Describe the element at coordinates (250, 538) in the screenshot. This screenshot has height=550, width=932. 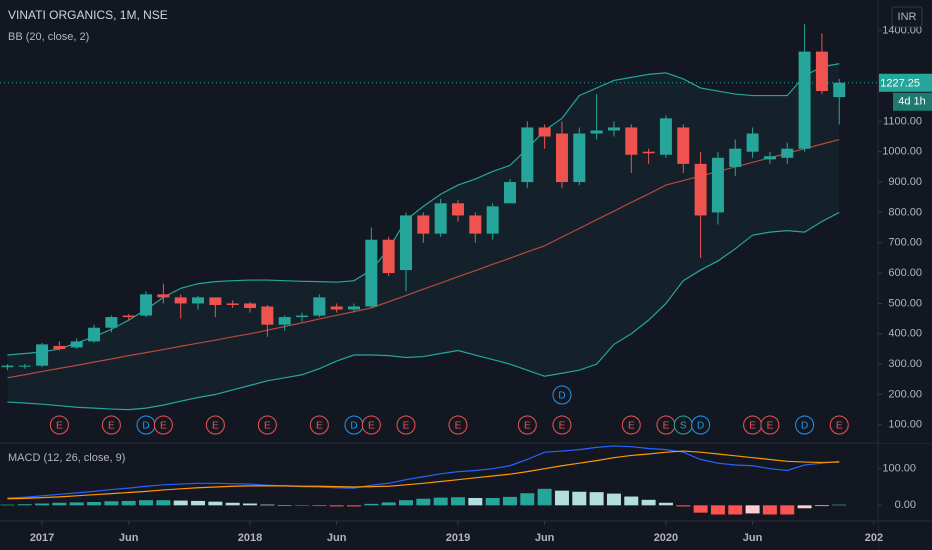
I see `x-tick-label: 2018` at that location.